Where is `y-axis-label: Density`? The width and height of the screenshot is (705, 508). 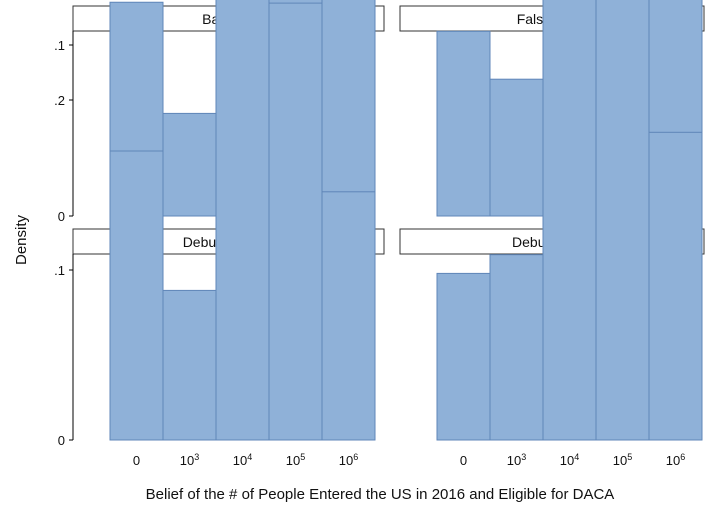 y-axis-label: Density is located at coordinates (21, 239).